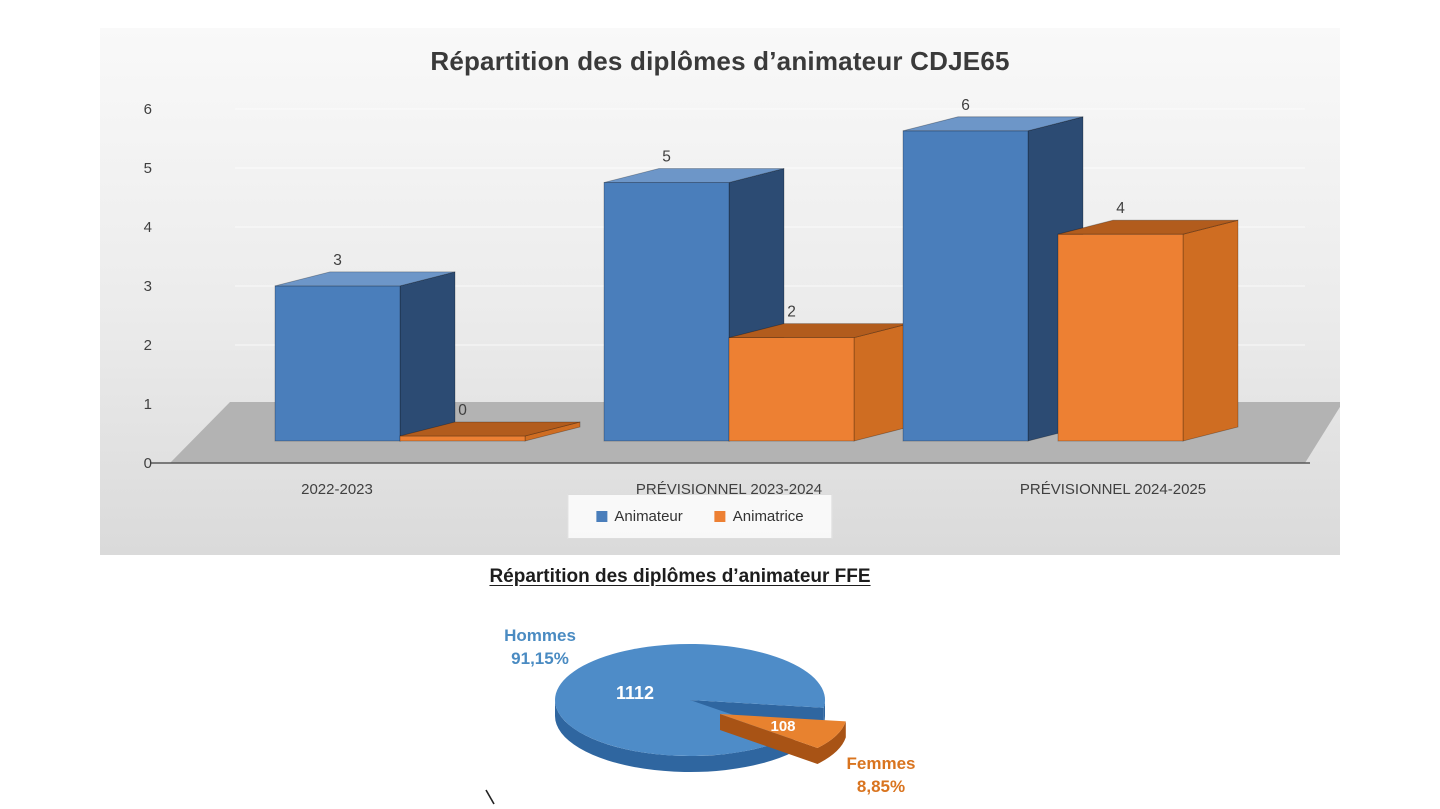 The image size is (1440, 809). What do you see at coordinates (540, 647) in the screenshot?
I see `pie-callout-hommes: Hommes 91,15%` at bounding box center [540, 647].